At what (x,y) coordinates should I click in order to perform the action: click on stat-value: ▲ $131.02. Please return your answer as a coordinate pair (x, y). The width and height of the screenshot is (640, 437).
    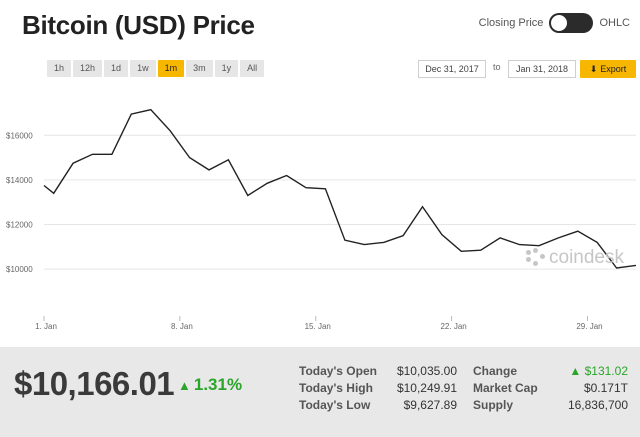
    Looking at the image, I should click on (598, 371).